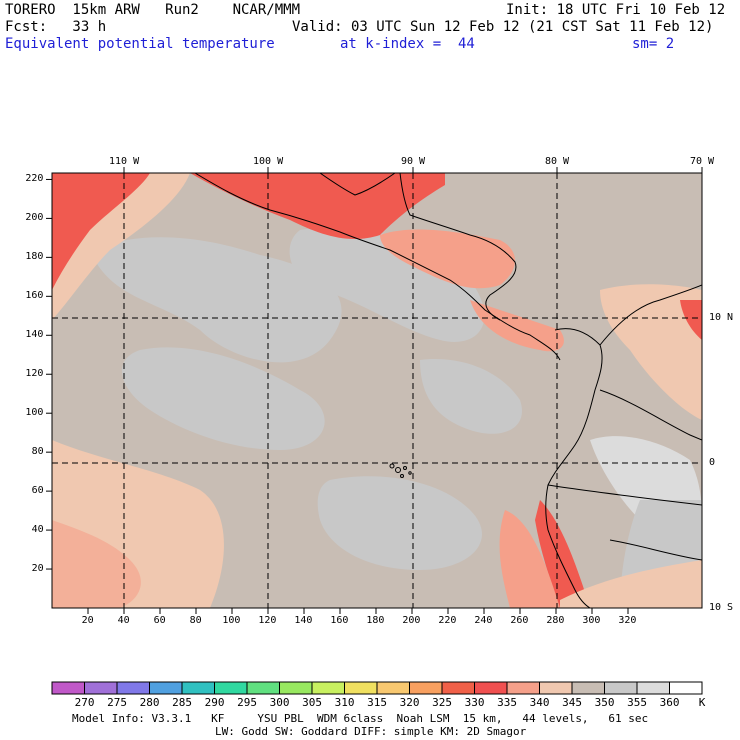 This screenshot has width=740, height=740. What do you see at coordinates (34, 413) in the screenshot?
I see `y-index-label: 100` at bounding box center [34, 413].